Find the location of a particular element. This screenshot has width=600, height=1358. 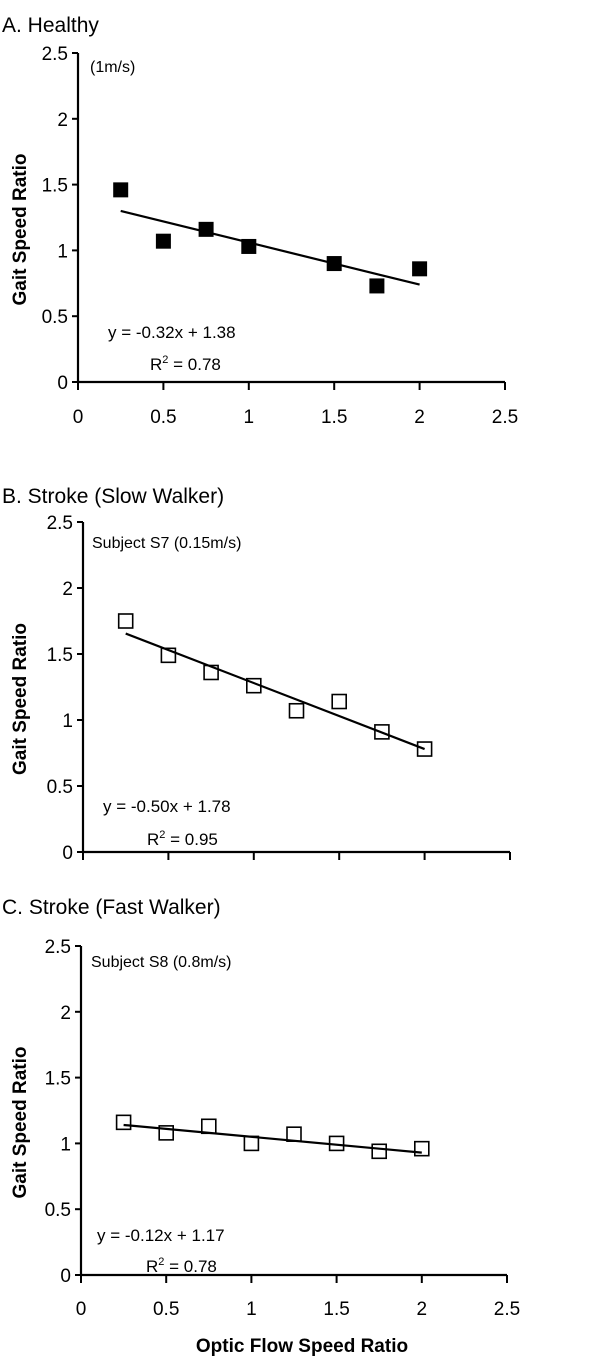

trendline-equation: y = -0.12x + 1.17 is located at coordinates (161, 1235).